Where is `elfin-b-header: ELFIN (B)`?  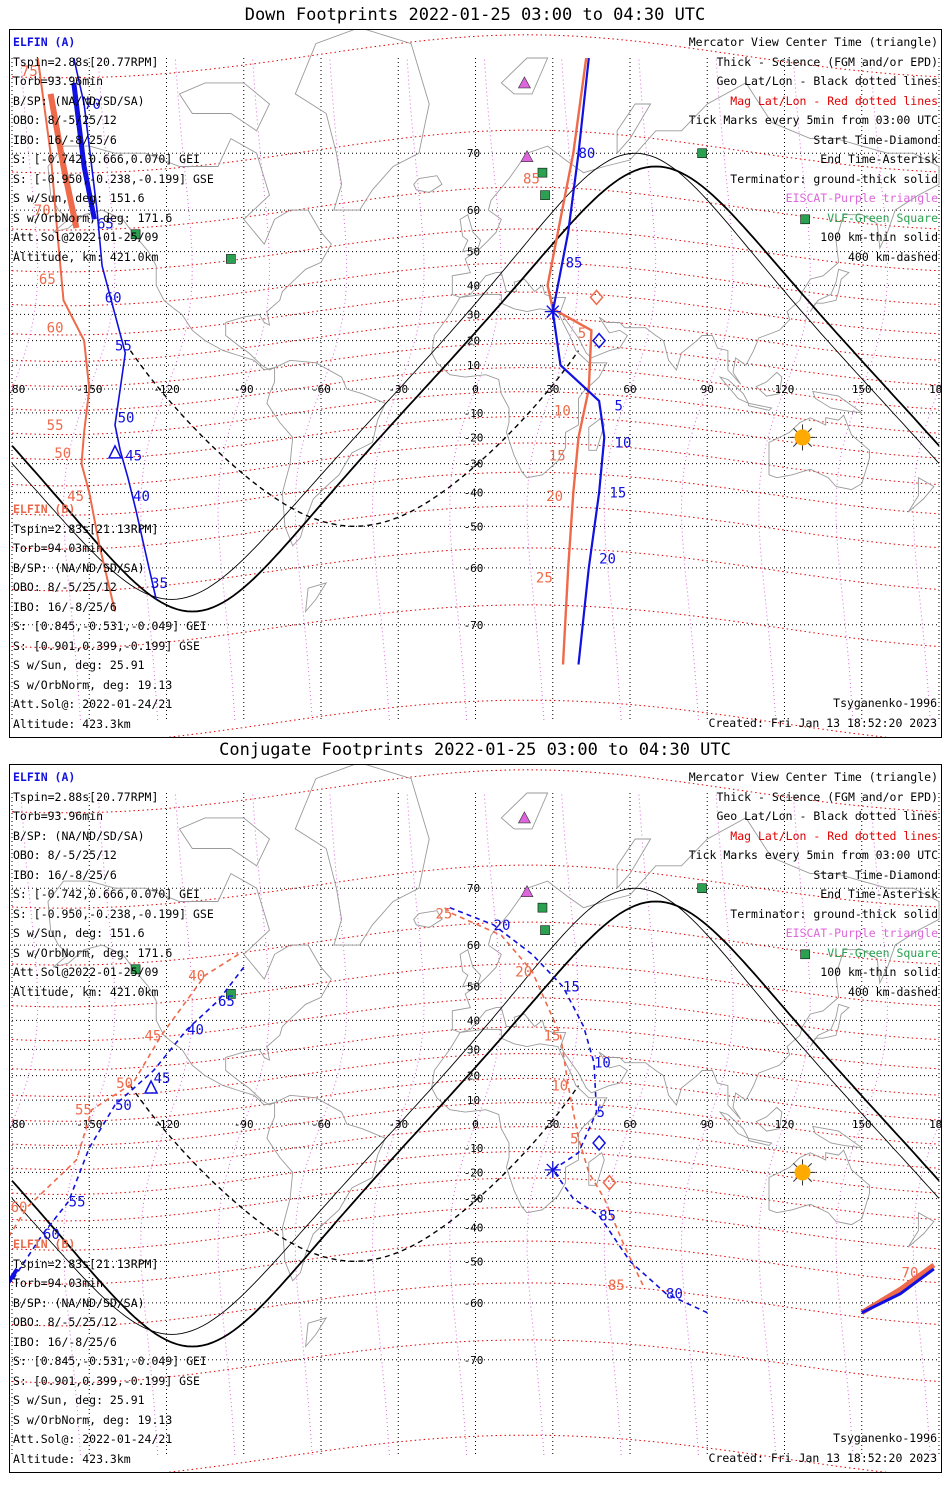
elfin-b-header: ELFIN (B) is located at coordinates (44, 1244).